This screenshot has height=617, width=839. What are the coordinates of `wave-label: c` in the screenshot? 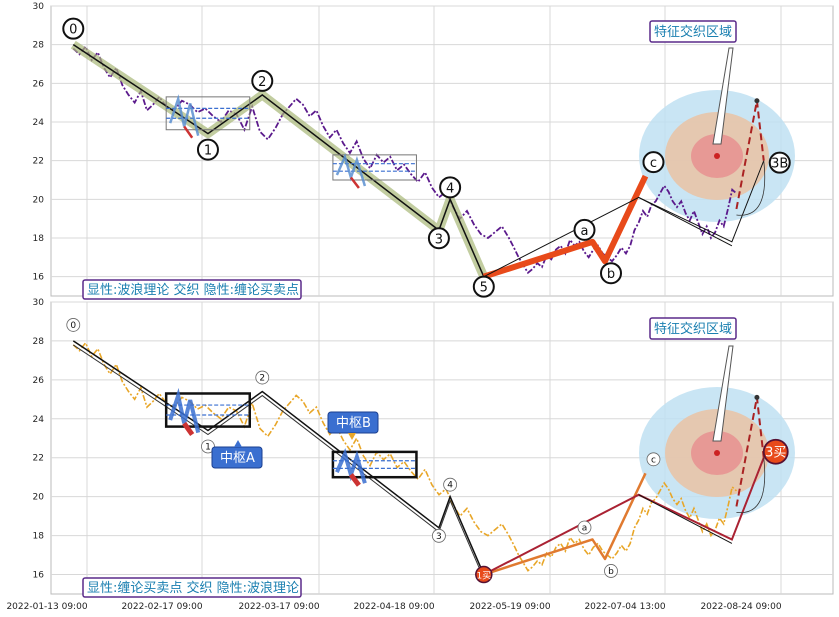 It's located at (653, 460).